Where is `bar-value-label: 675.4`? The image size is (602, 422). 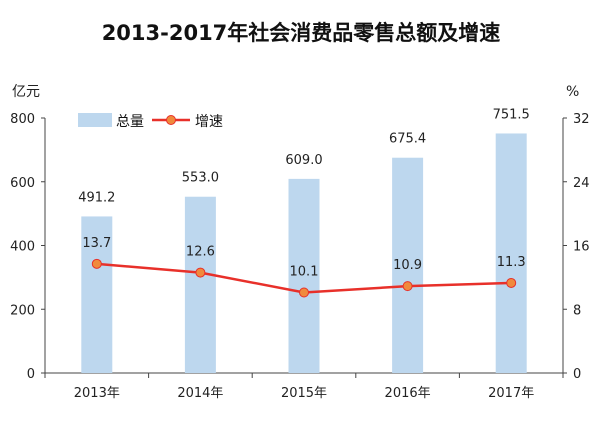
bar-value-label: 675.4 is located at coordinates (407, 139).